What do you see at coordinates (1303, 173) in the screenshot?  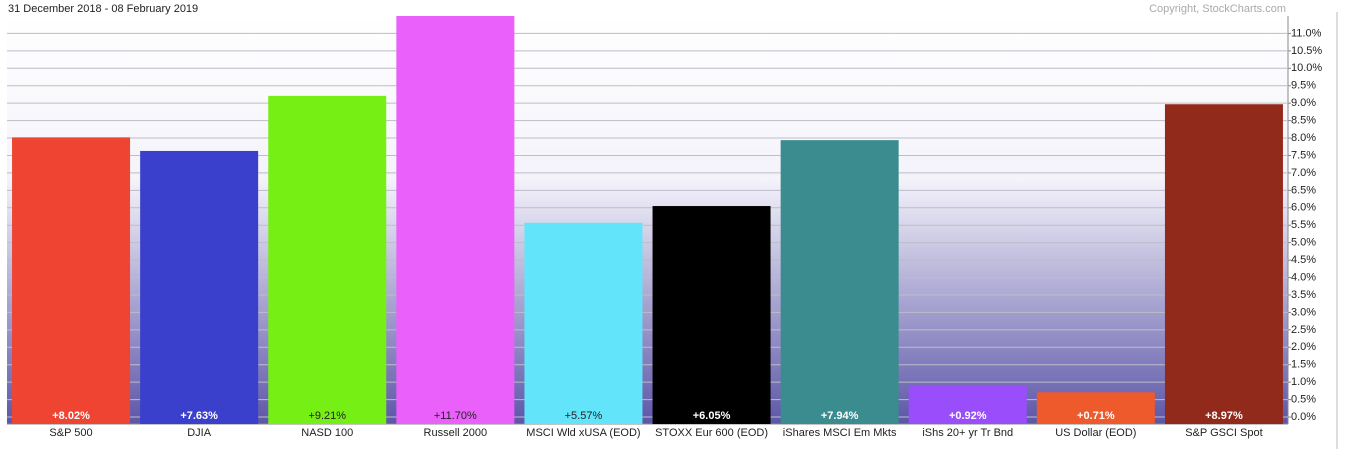 I see `y-tick-label: 7.0%` at bounding box center [1303, 173].